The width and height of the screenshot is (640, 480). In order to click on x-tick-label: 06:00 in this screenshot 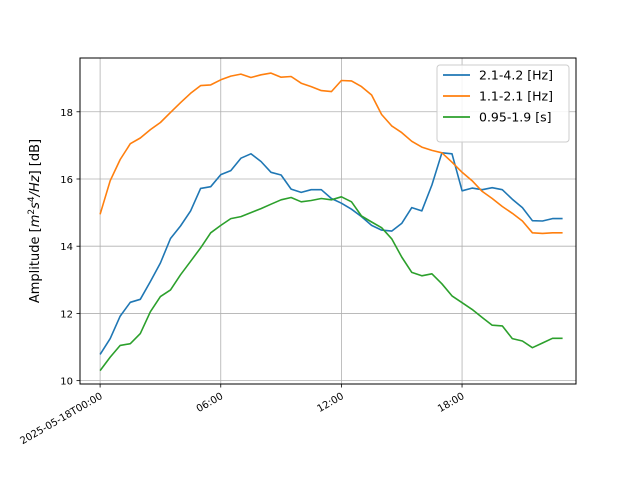, I will do `click(210, 403)`.